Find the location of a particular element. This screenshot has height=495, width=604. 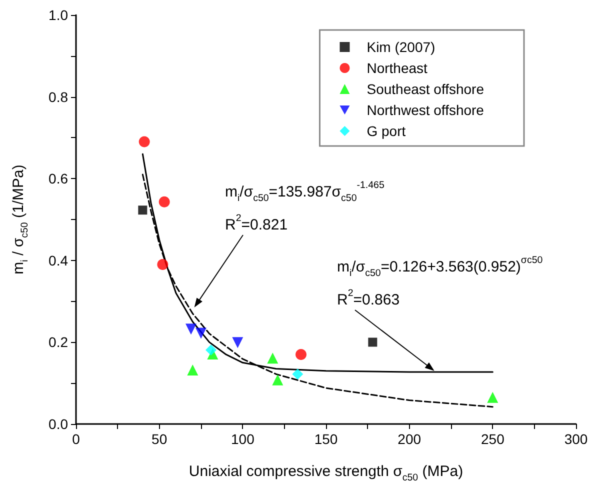

x-tick-label: 200 is located at coordinates (410, 439).